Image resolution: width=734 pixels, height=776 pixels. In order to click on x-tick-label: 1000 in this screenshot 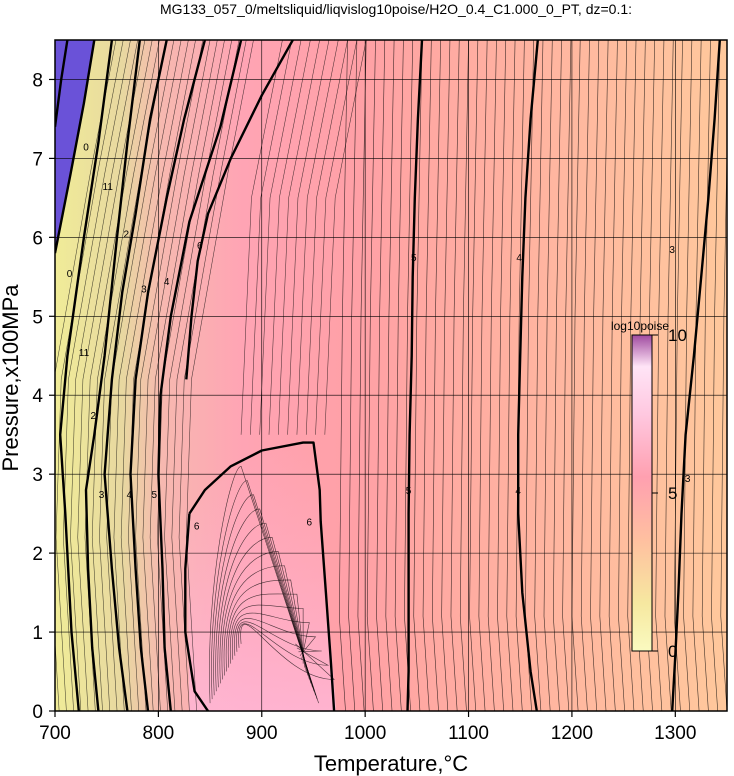, I will do `click(365, 733)`.